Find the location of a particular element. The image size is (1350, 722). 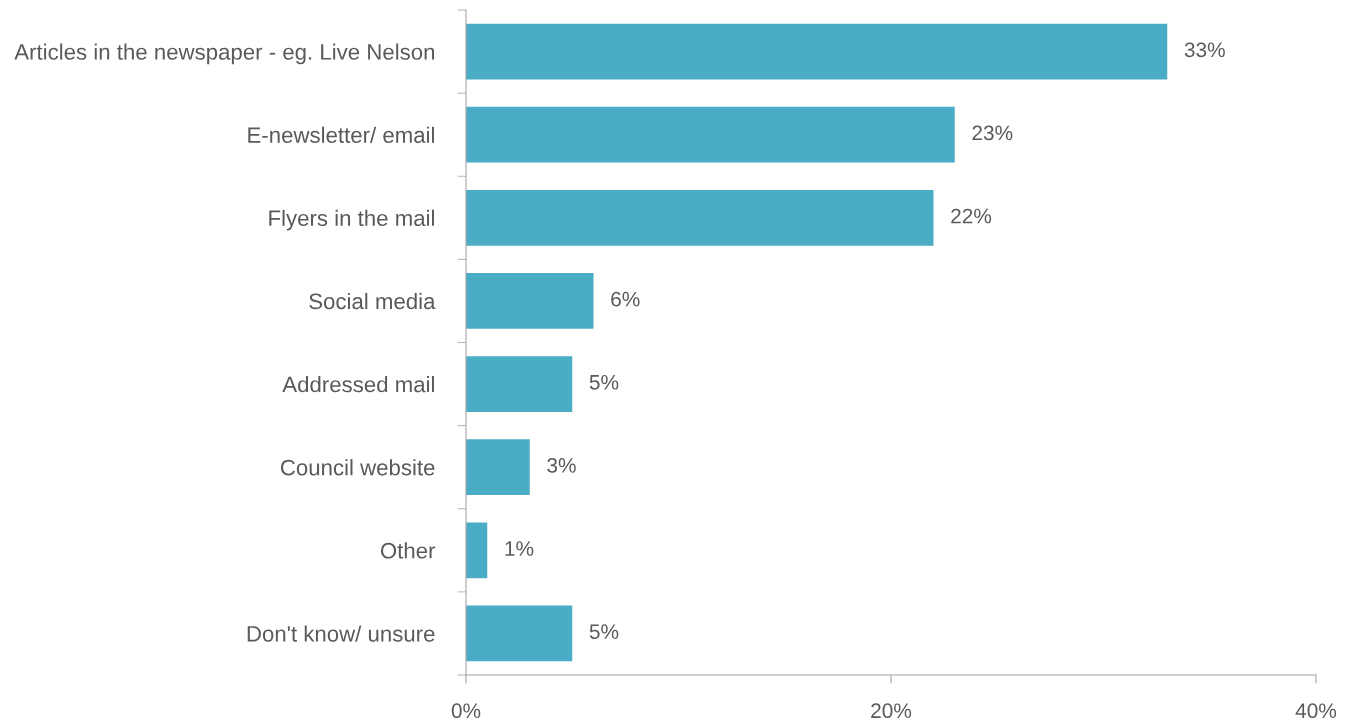

y-tick-label: Social media is located at coordinates (372, 301).